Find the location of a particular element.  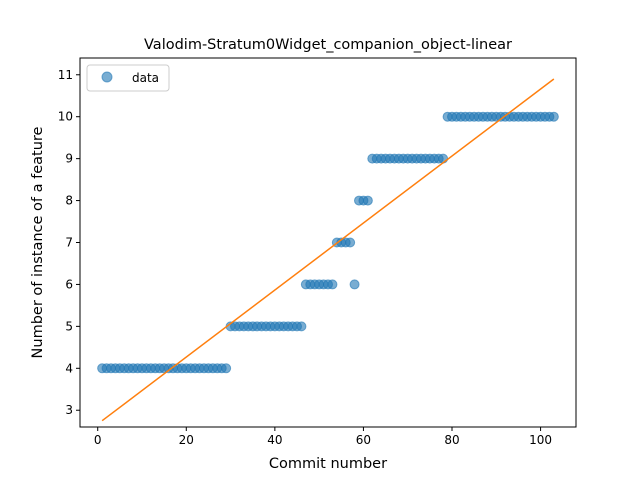

y-axis-ticks: 3 4 5 6 7 8 9 10 11 is located at coordinates (69, 242).